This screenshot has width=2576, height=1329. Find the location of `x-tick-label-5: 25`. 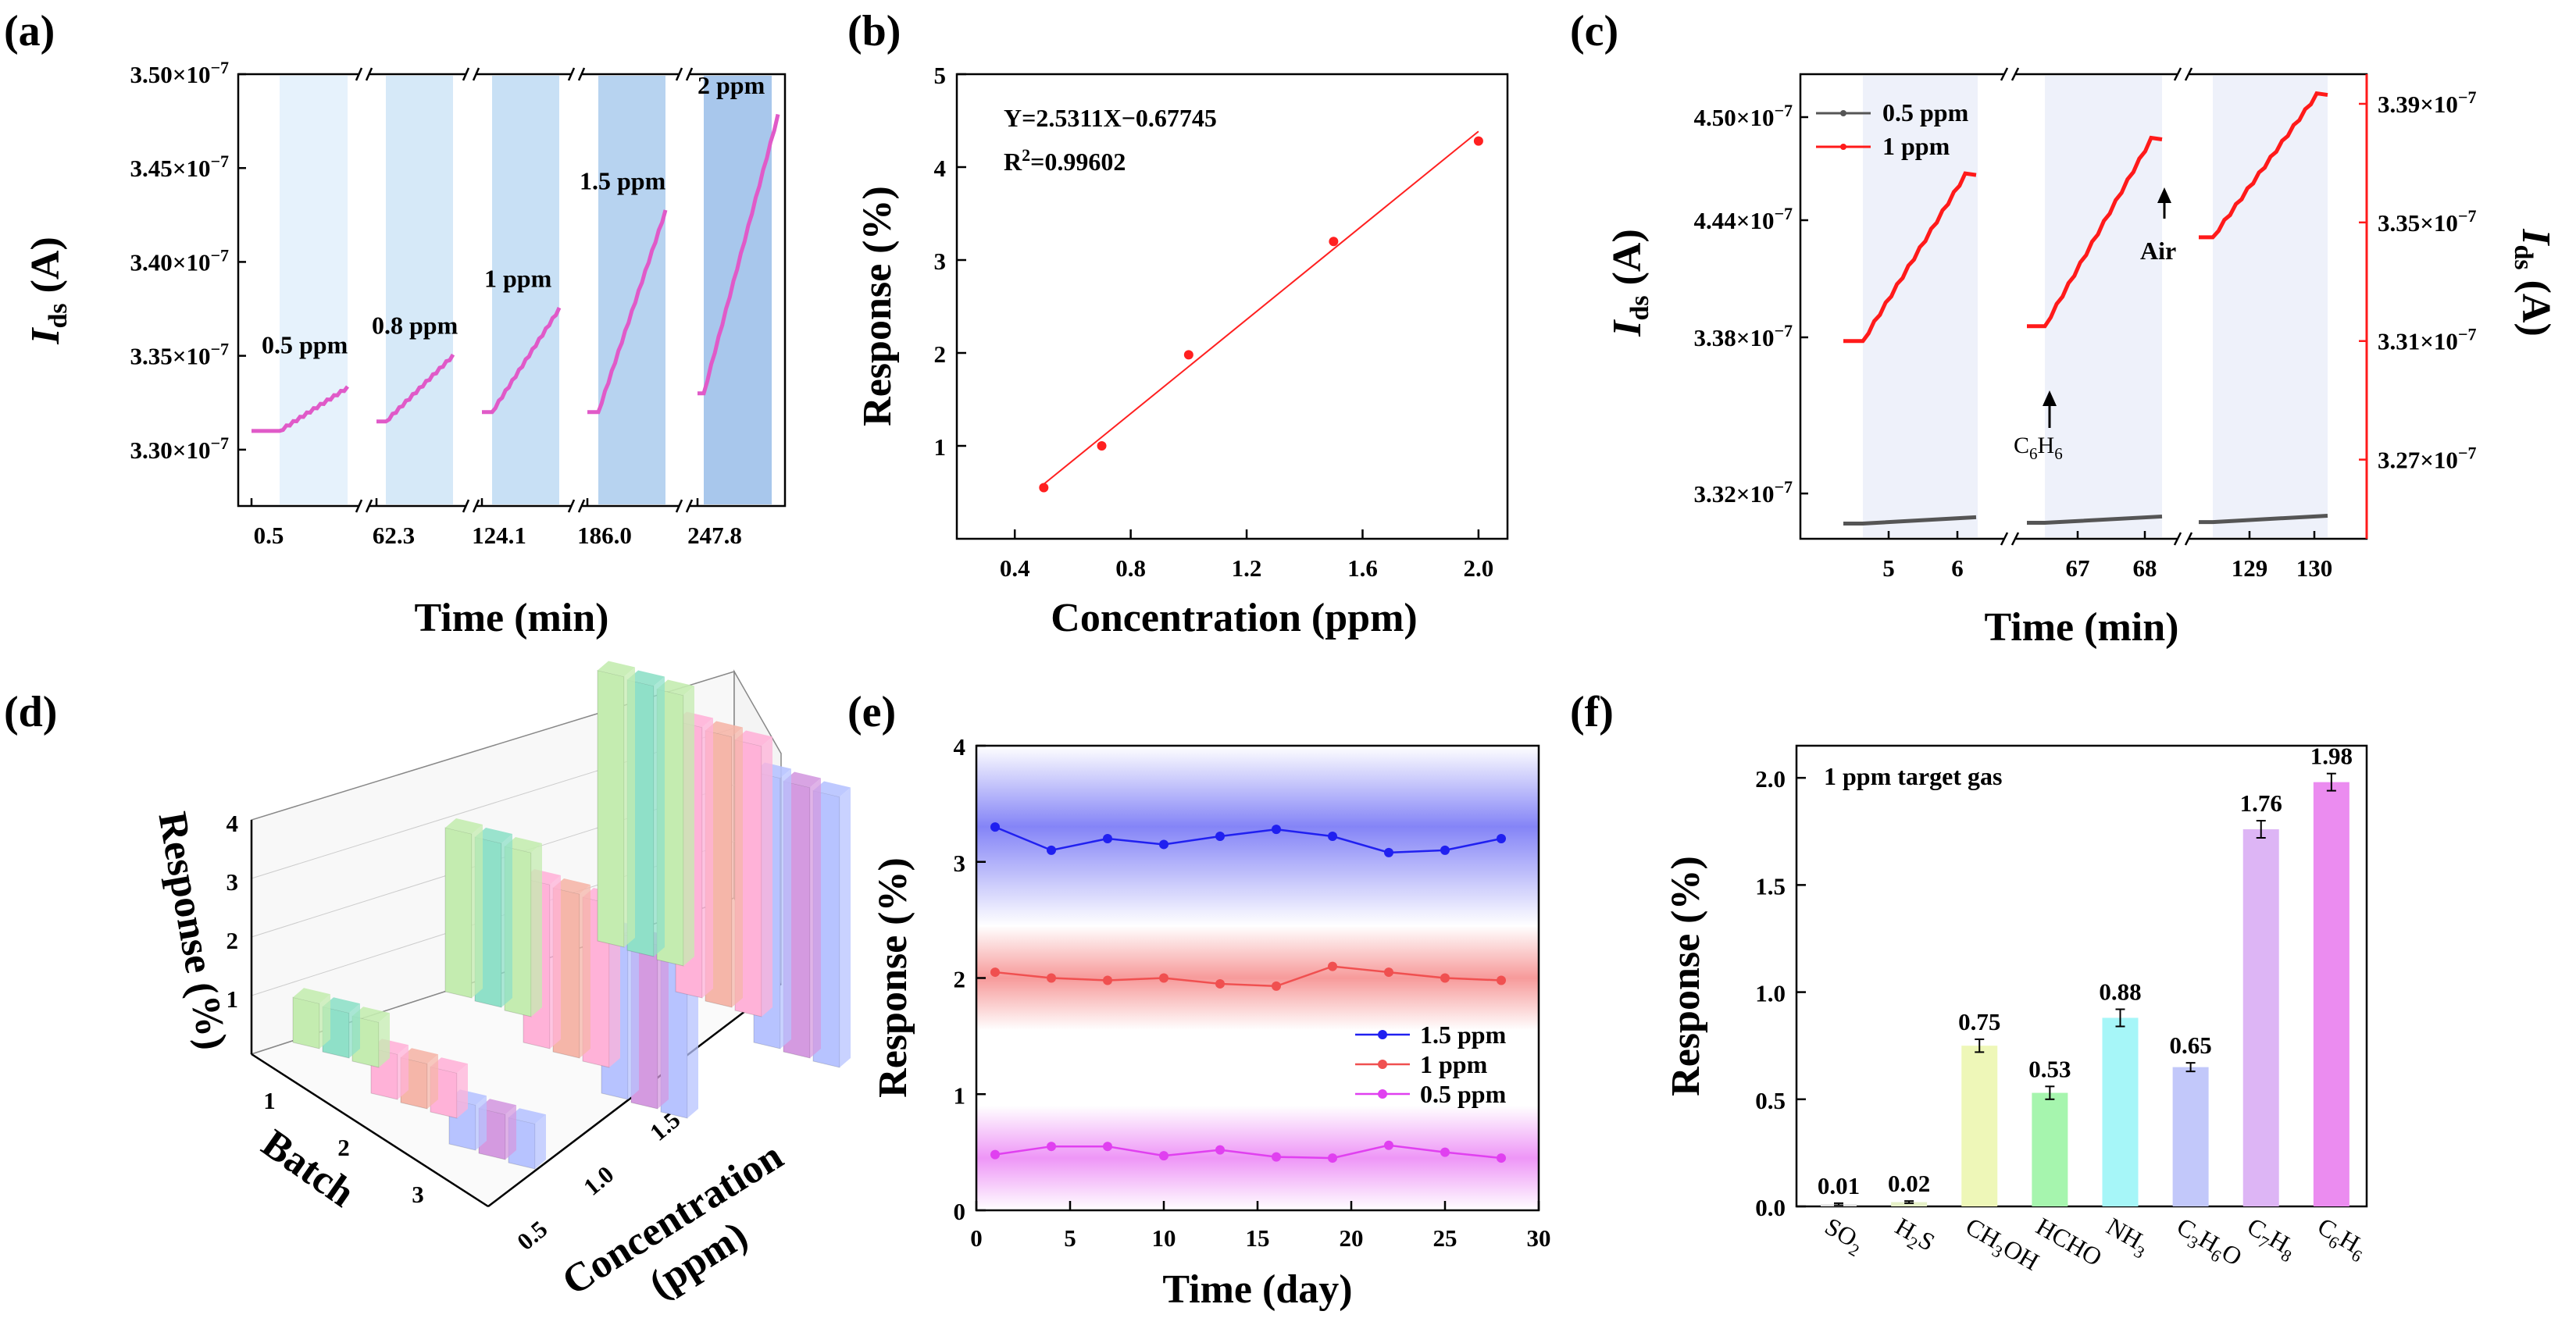

x-tick-label-5: 25 is located at coordinates (1445, 1238).